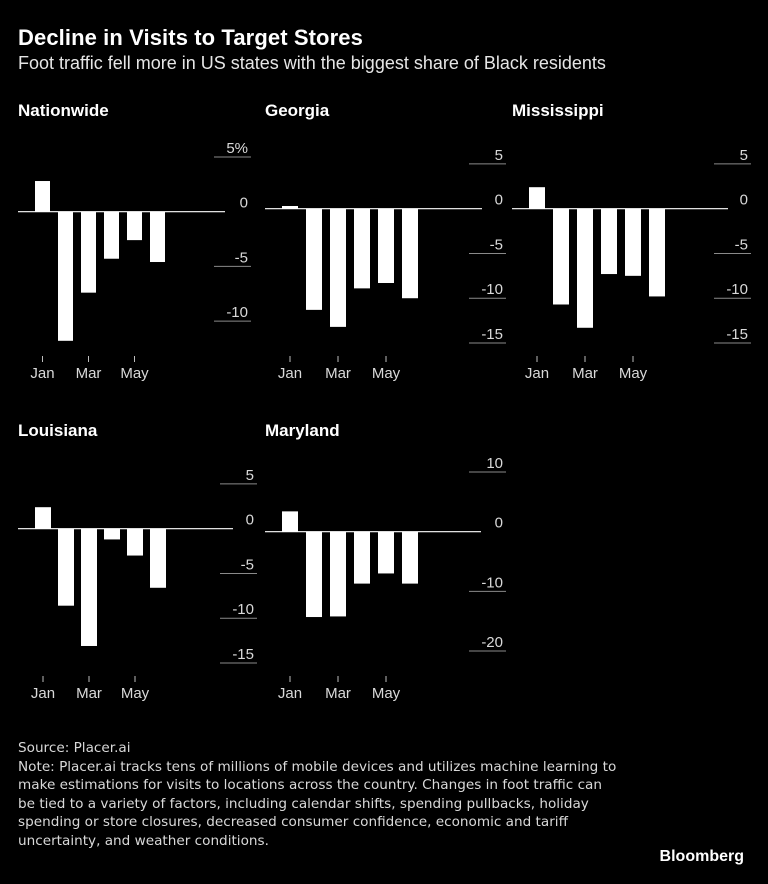 Image resolution: width=768 pixels, height=884 pixels. What do you see at coordinates (74, 748) in the screenshot?
I see `source-note: Source: Placer.ai` at bounding box center [74, 748].